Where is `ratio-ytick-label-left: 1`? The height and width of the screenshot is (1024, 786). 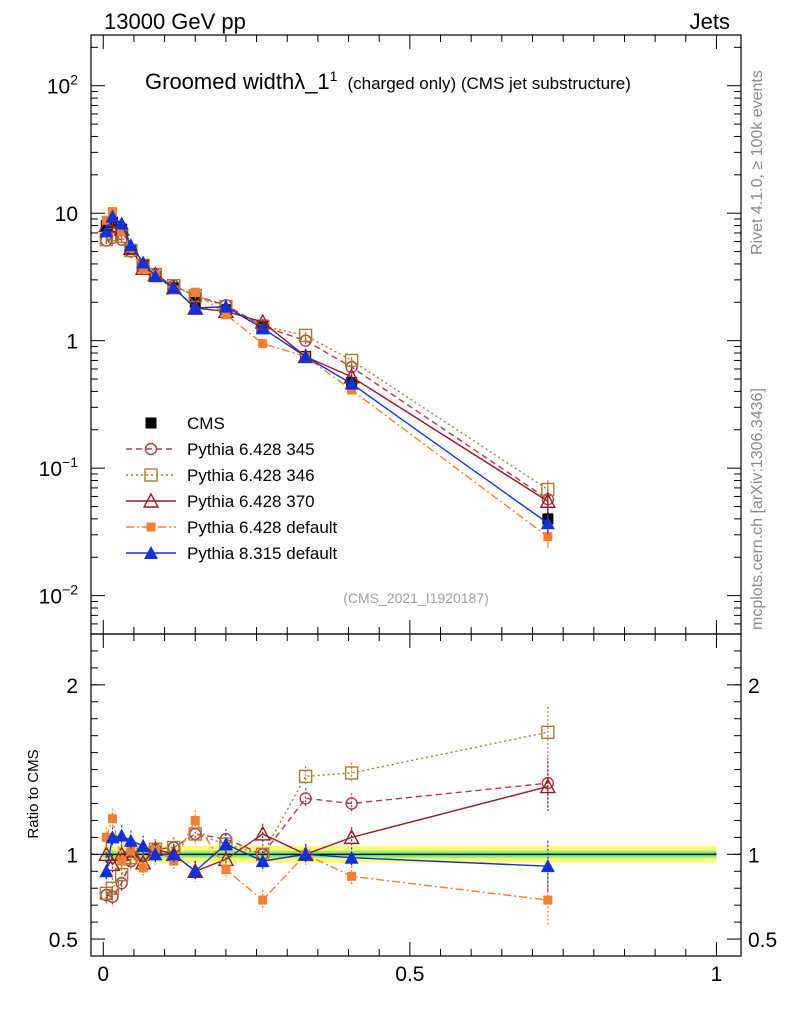 ratio-ytick-label-left: 1 is located at coordinates (72, 855).